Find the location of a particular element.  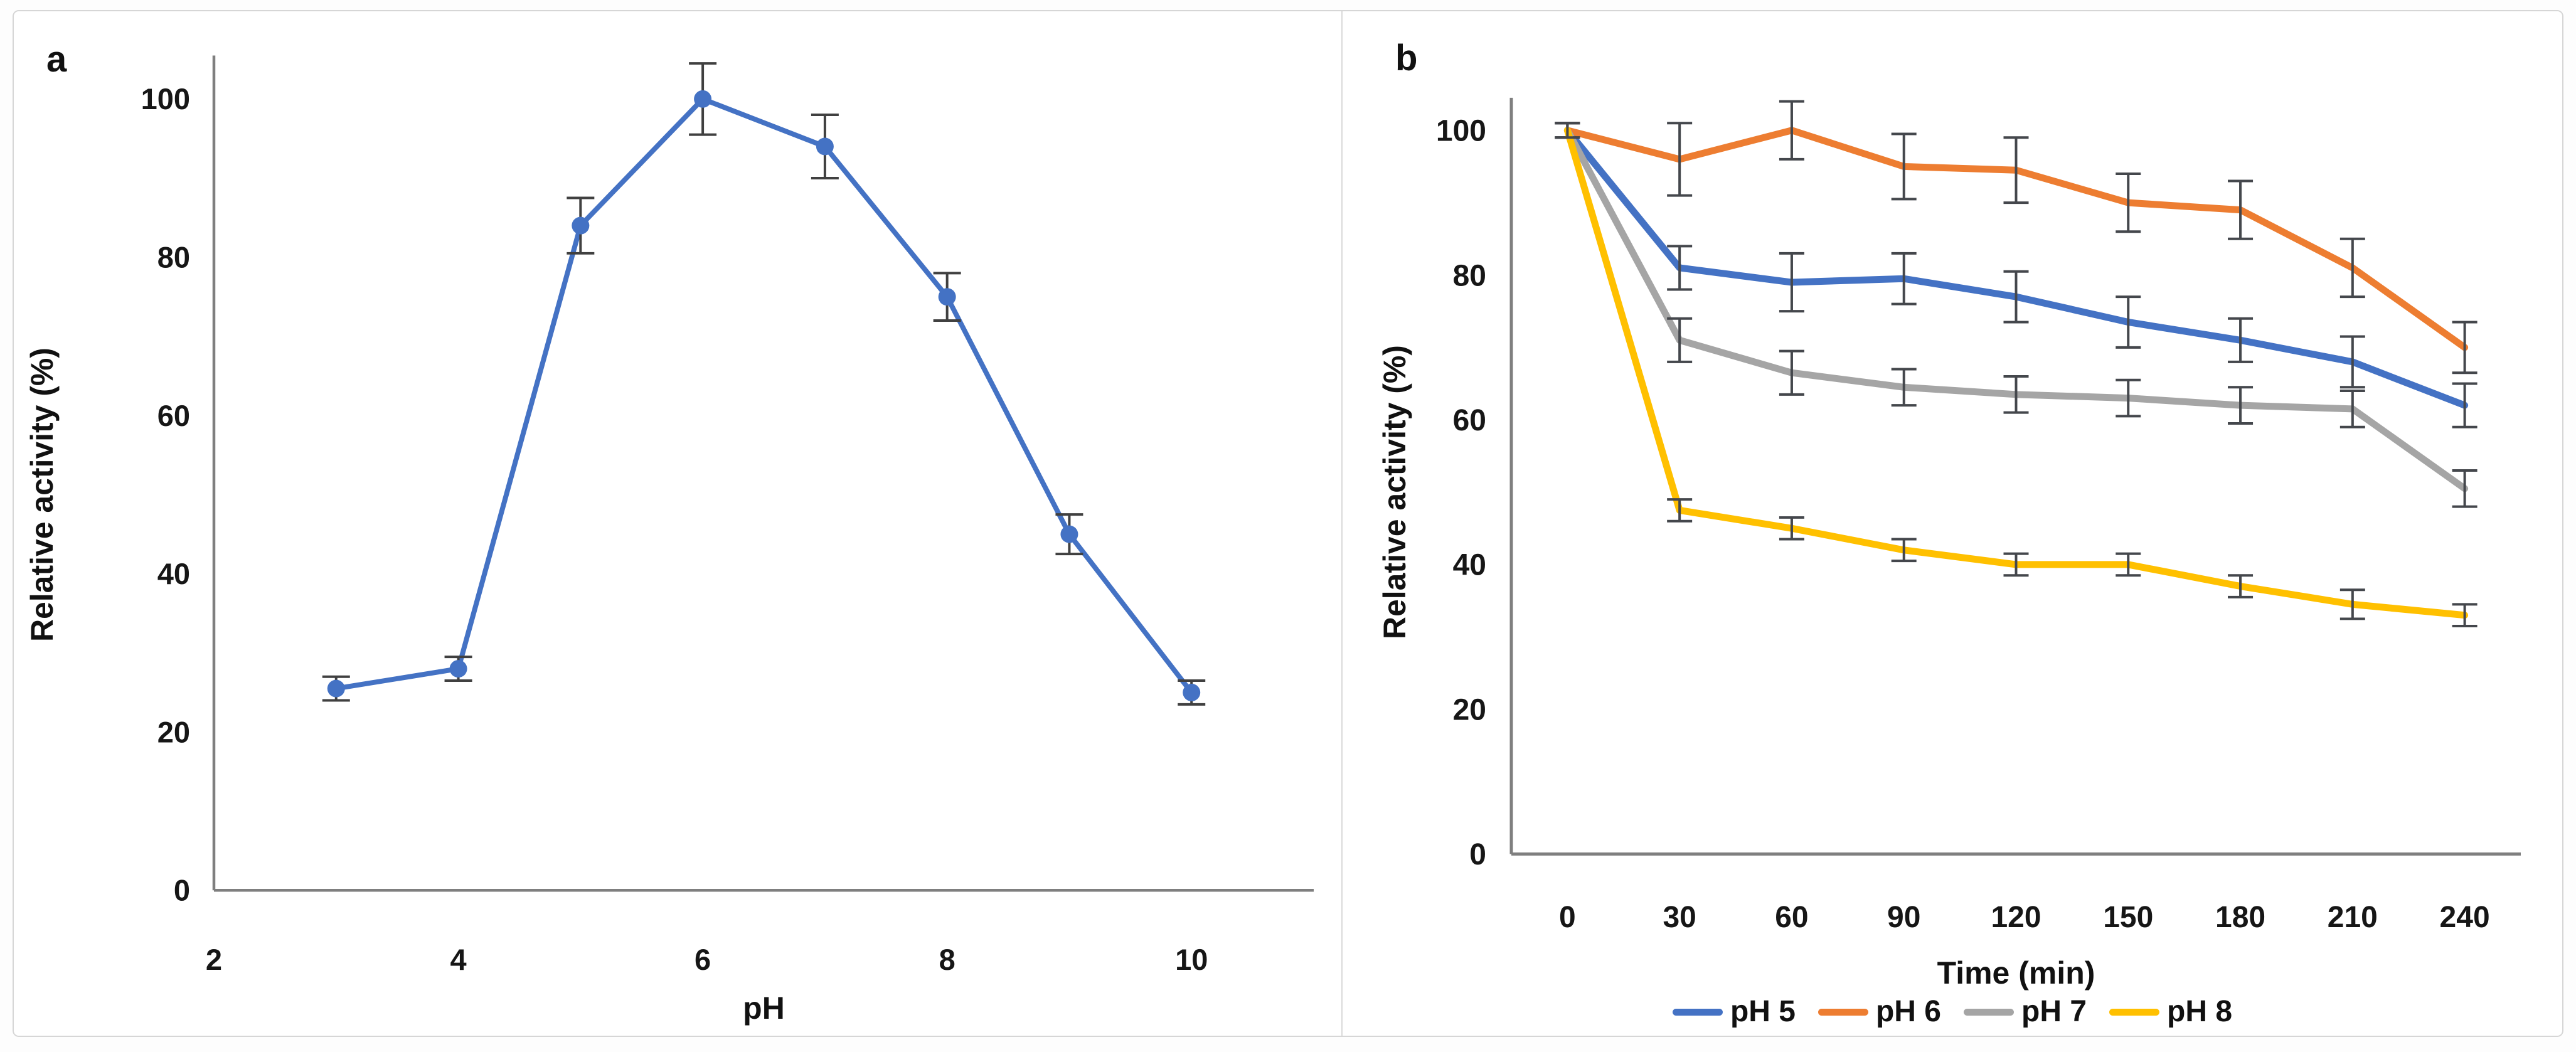

x-tick-label: 180 is located at coordinates (2240, 918).